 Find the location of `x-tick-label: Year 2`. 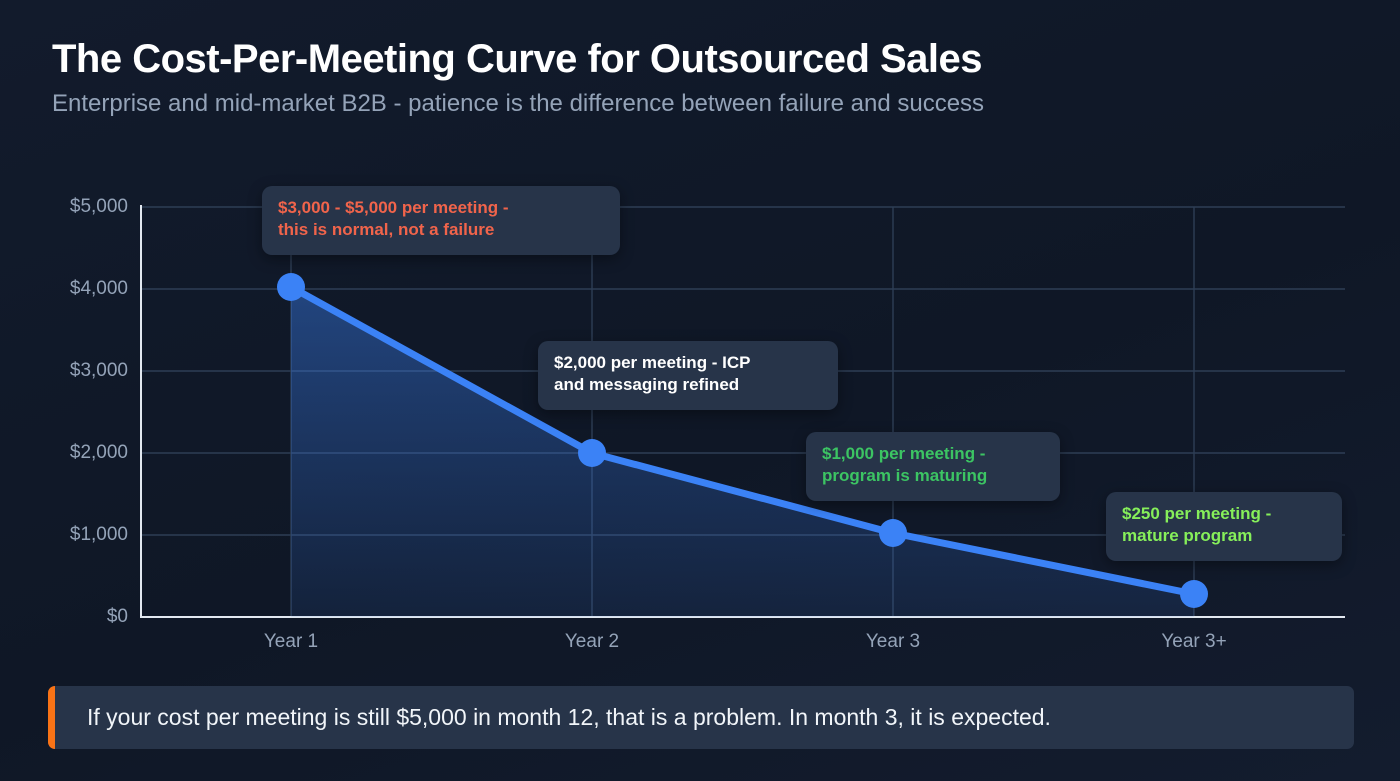

x-tick-label: Year 2 is located at coordinates (592, 641).